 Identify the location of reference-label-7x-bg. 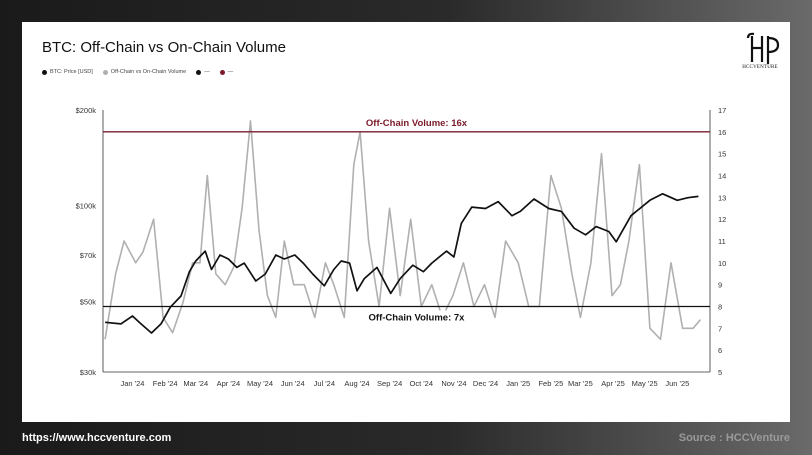
(417, 317).